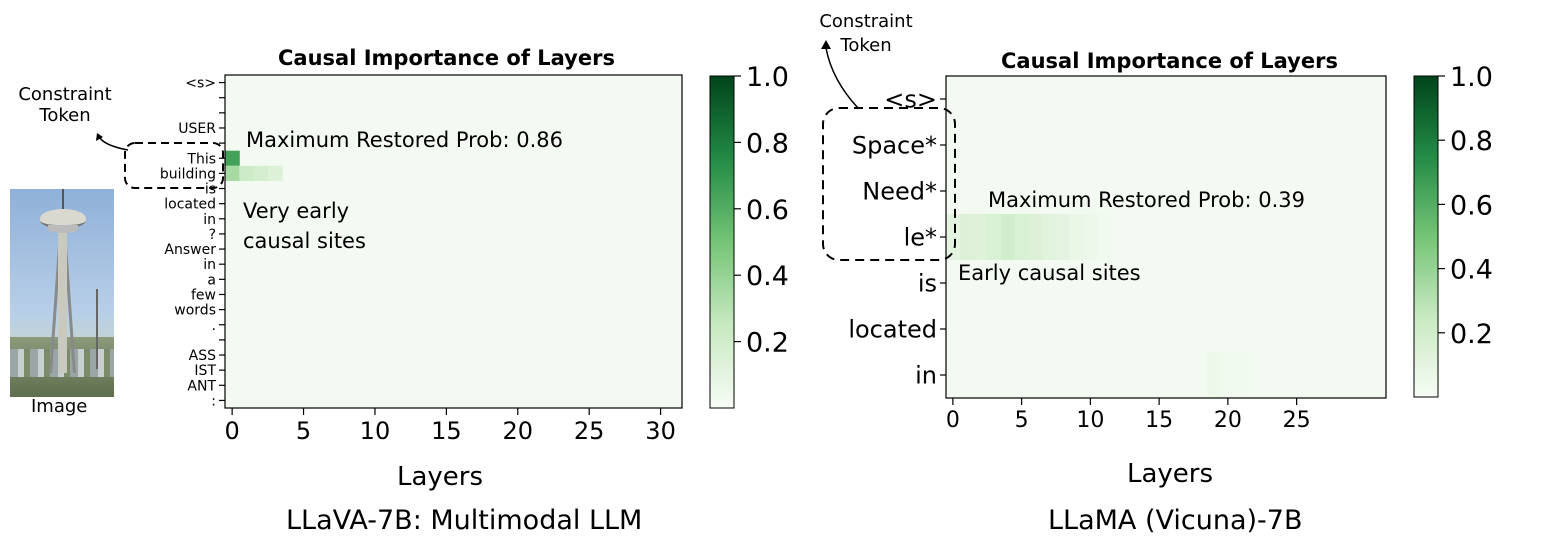 The height and width of the screenshot is (548, 1554). I want to click on left-constraint-label-line1: Constraint, so click(65, 94).